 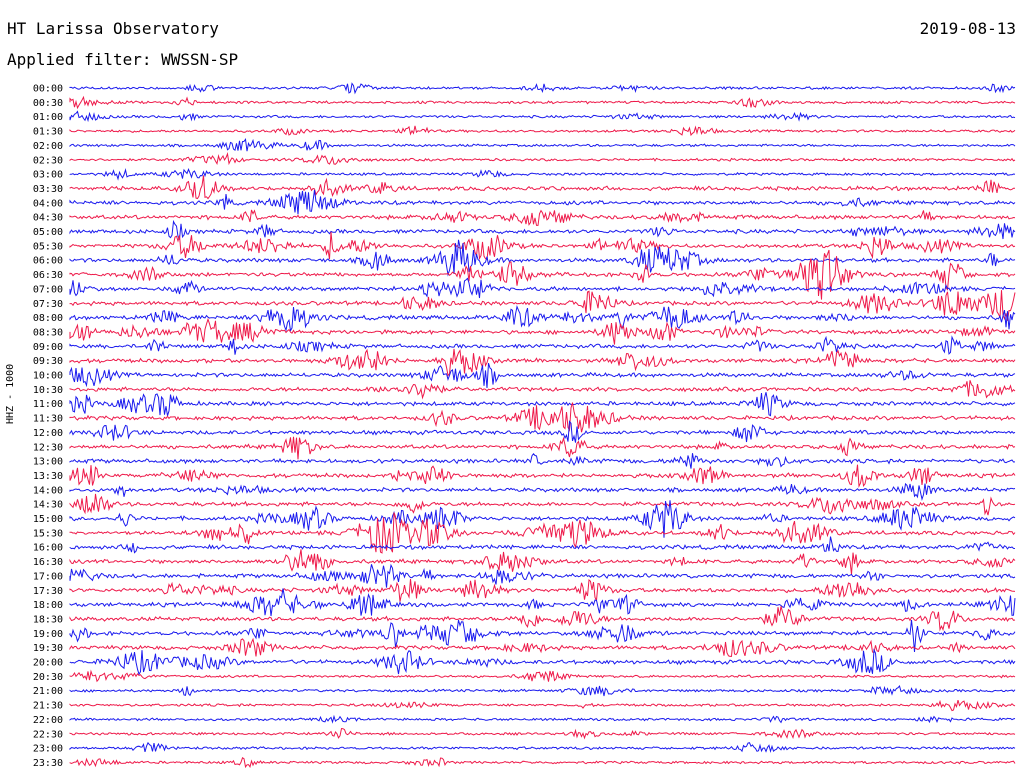 What do you see at coordinates (48, 677) in the screenshot?
I see `time-label: 20:30` at bounding box center [48, 677].